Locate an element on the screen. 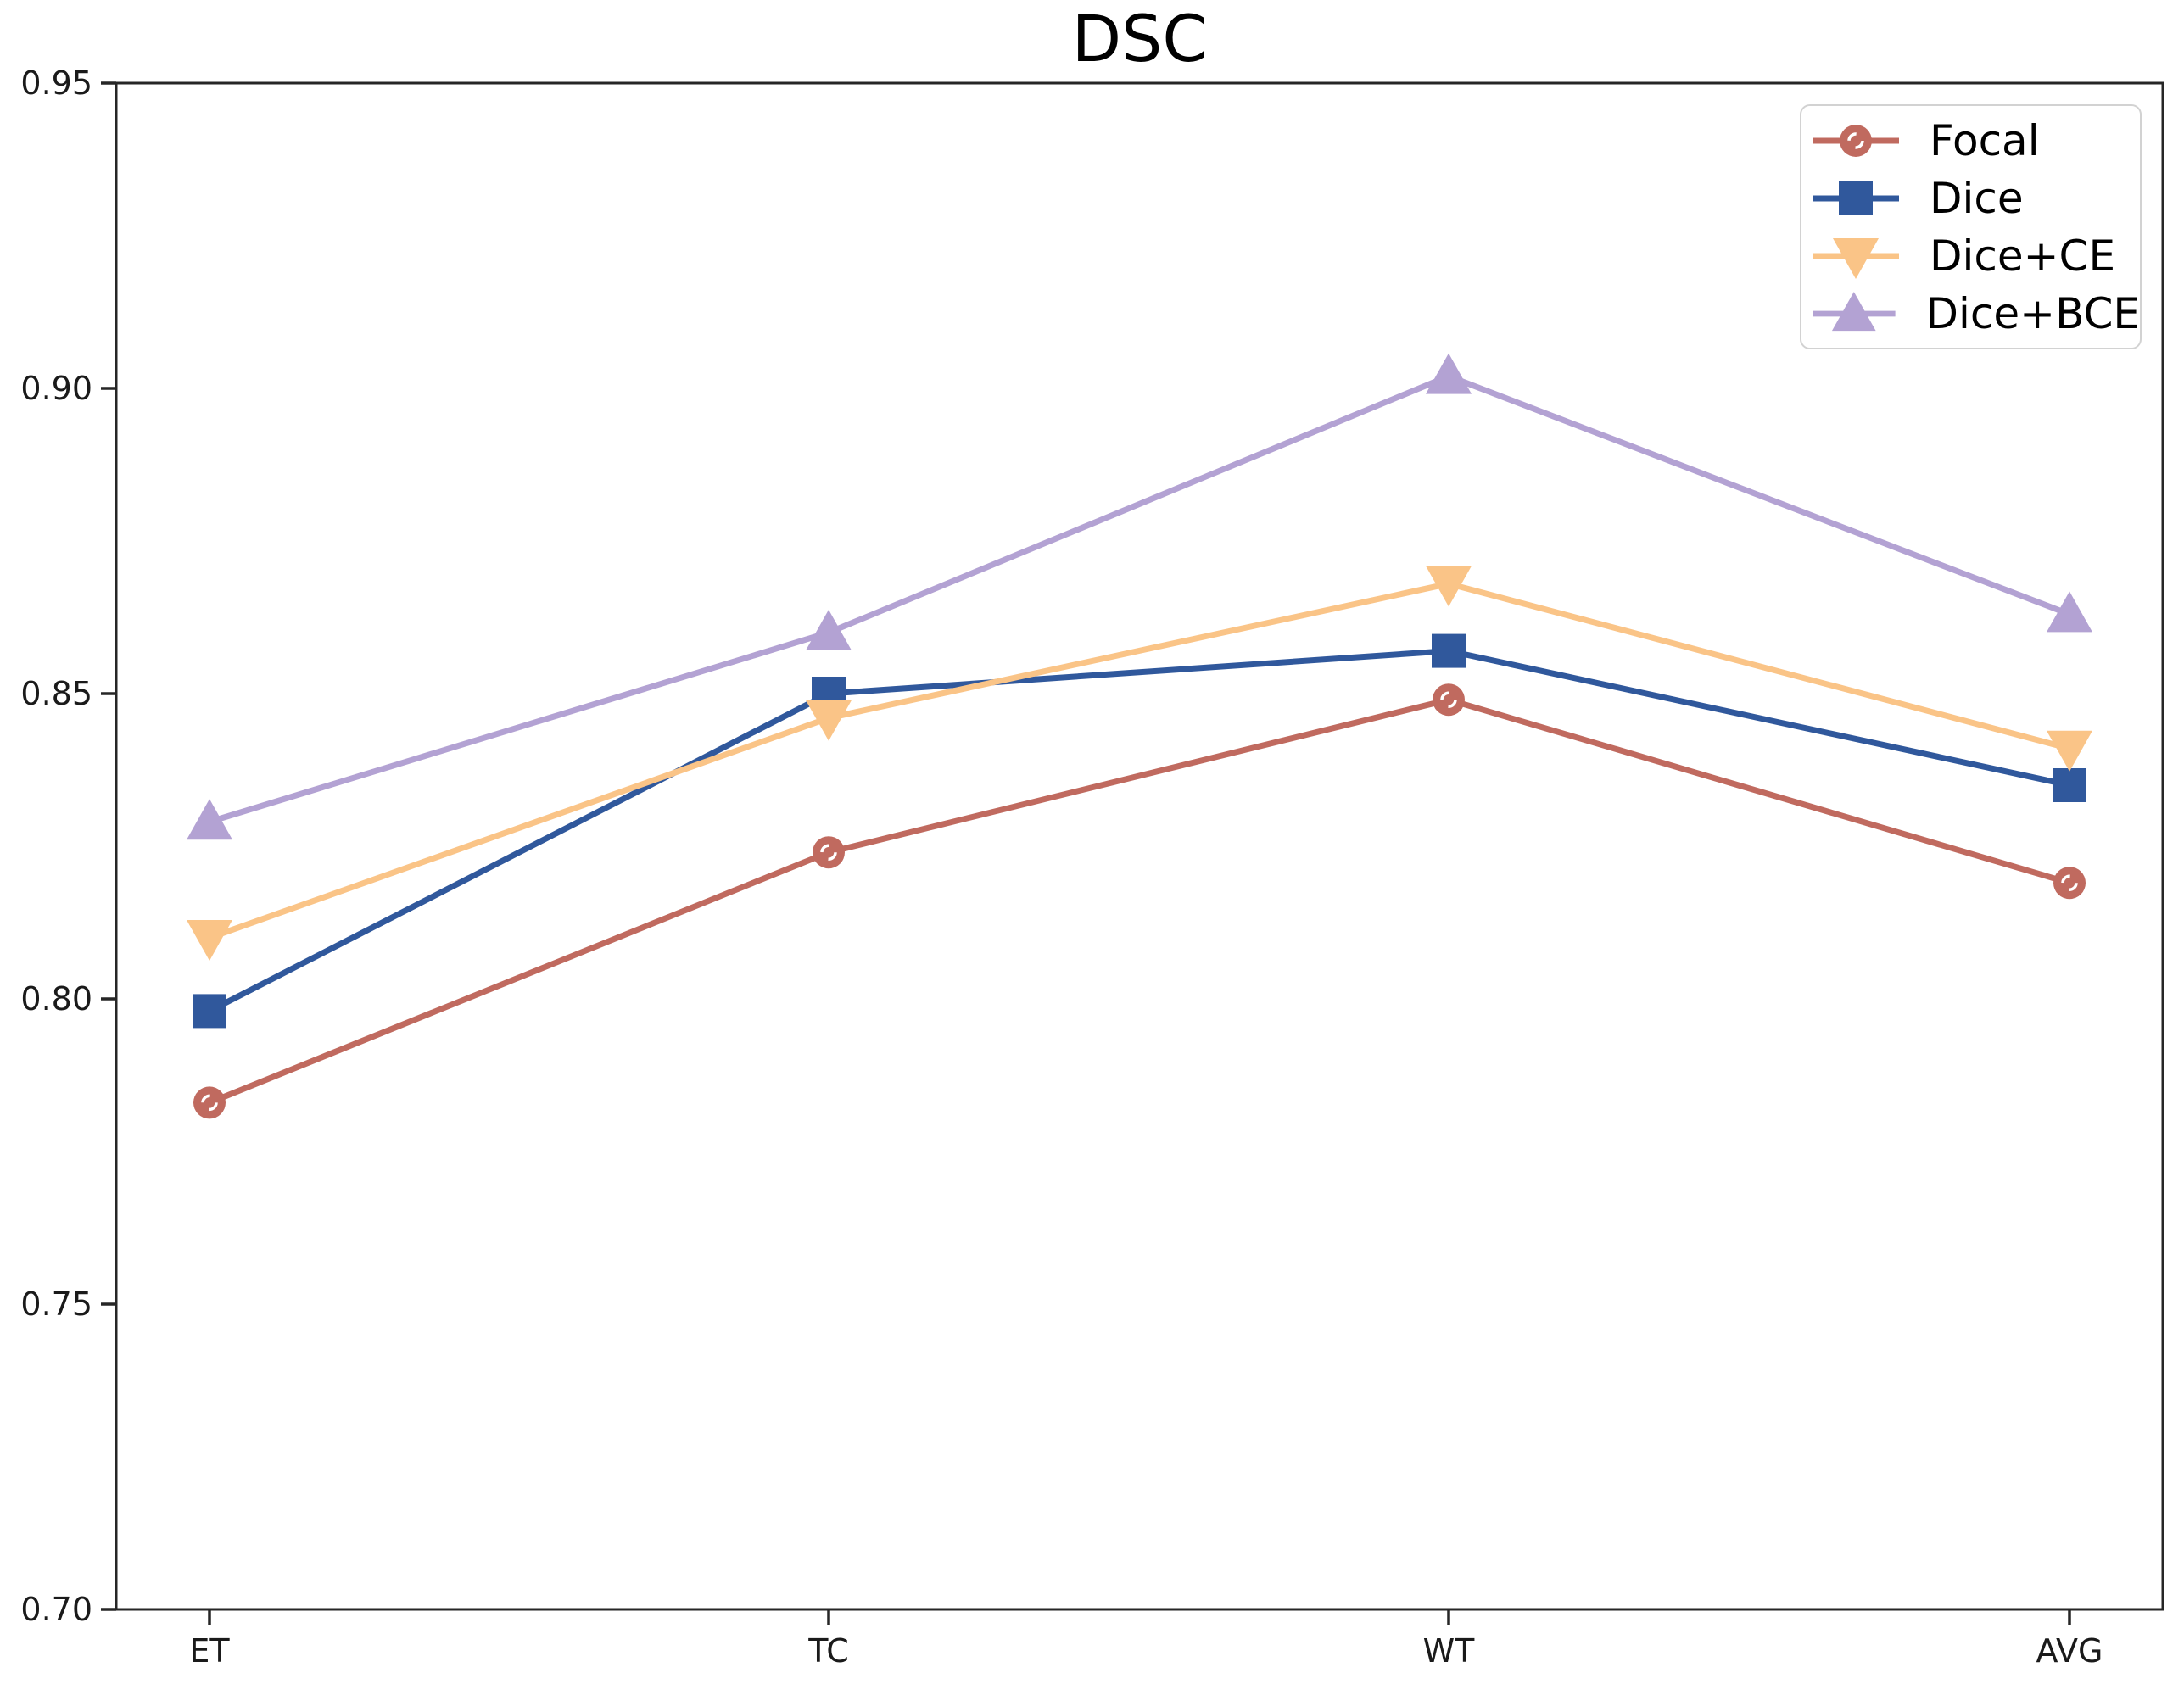  marker-focal-tc is located at coordinates (829, 852).